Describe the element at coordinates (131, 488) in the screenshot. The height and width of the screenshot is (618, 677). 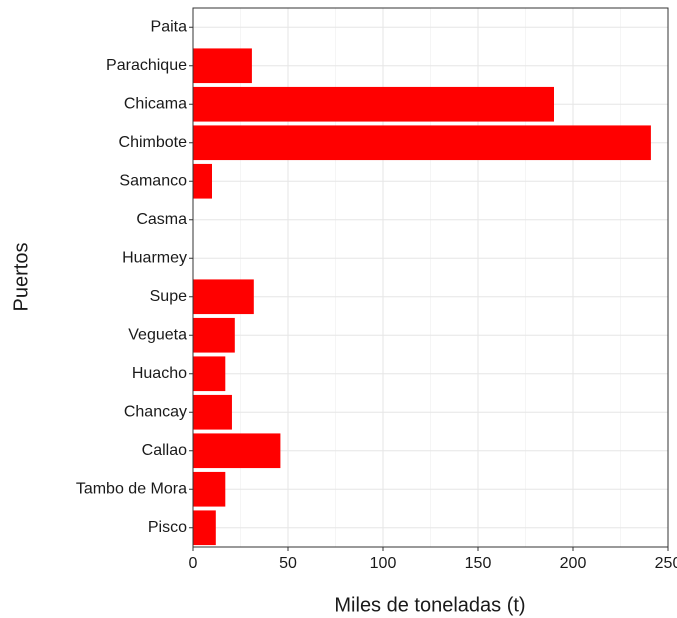
I see `y-tick-label: Tambo de Mora` at that location.